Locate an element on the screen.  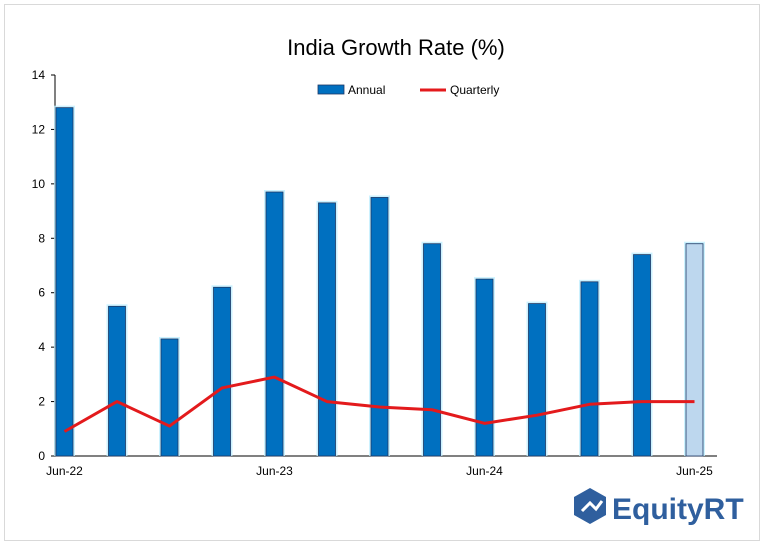
chart-title: India Growth Rate (%) is located at coordinates (396, 47).